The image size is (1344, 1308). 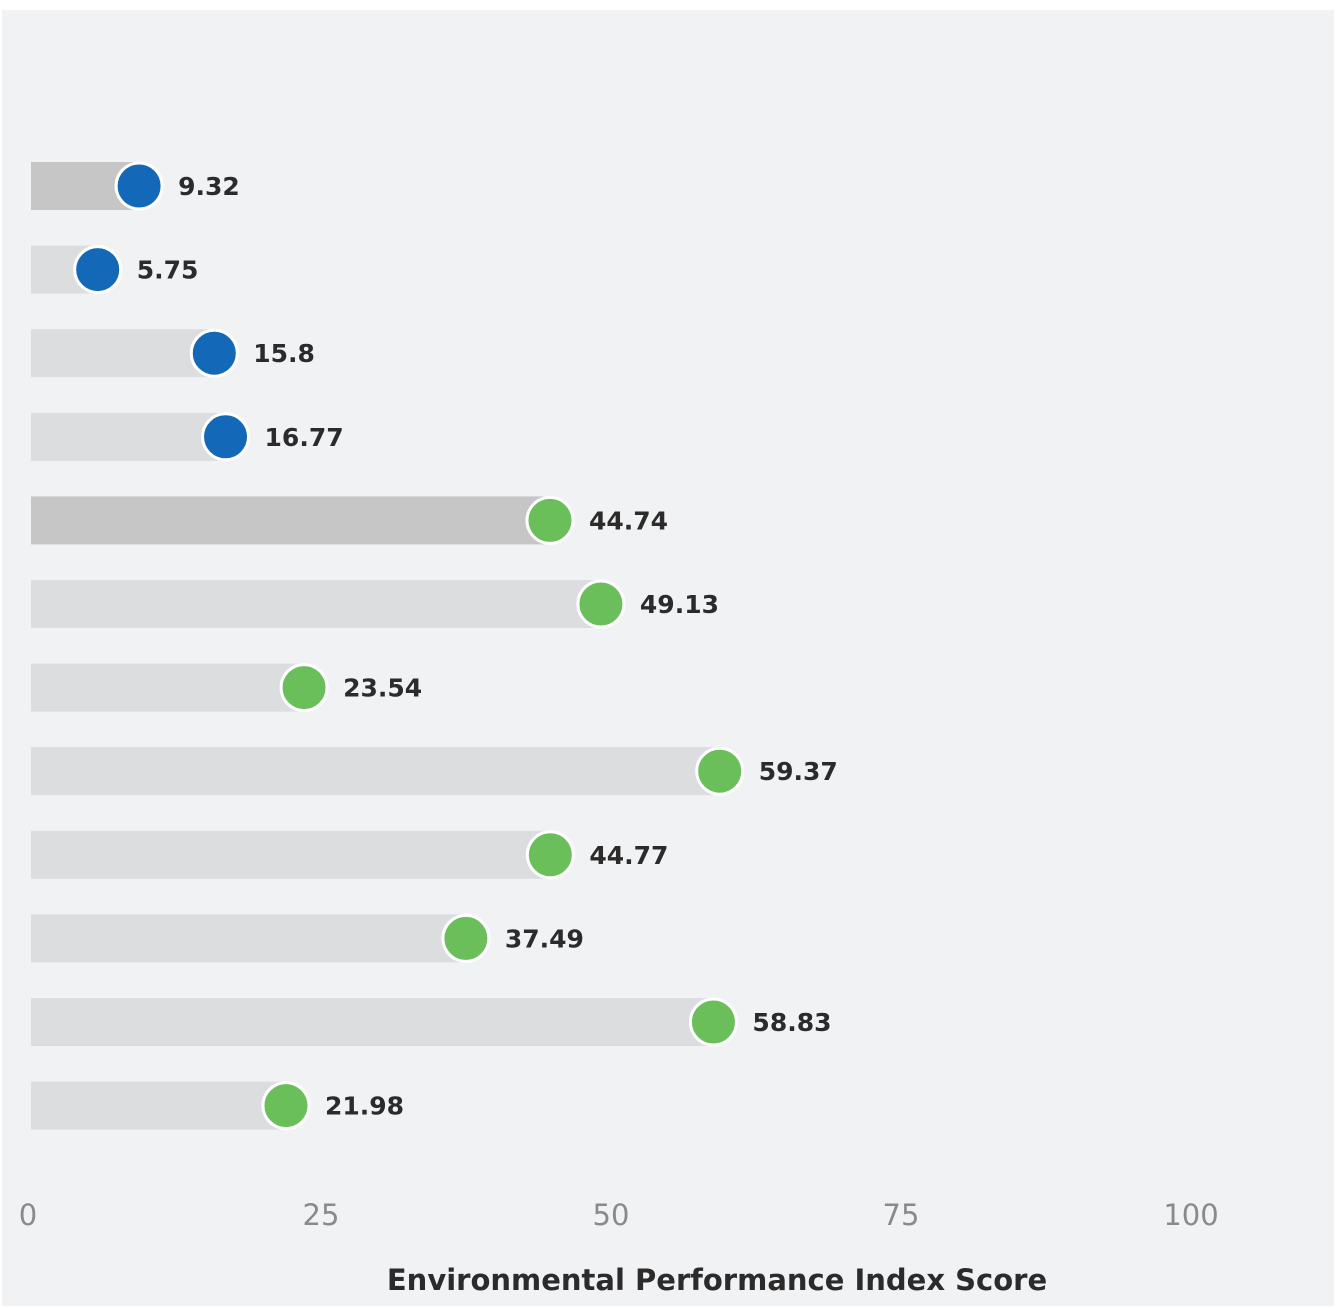 I want to click on value-label-11: 58.83, so click(x=791, y=1022).